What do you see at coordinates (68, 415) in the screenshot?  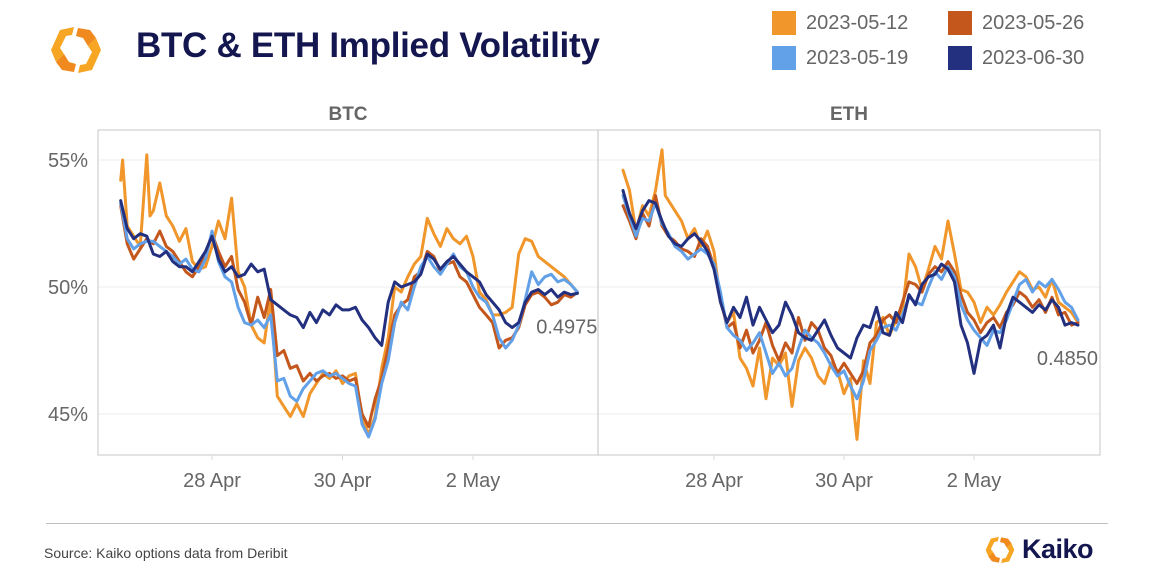 I see `btc-y-tick-label: 45%` at bounding box center [68, 415].